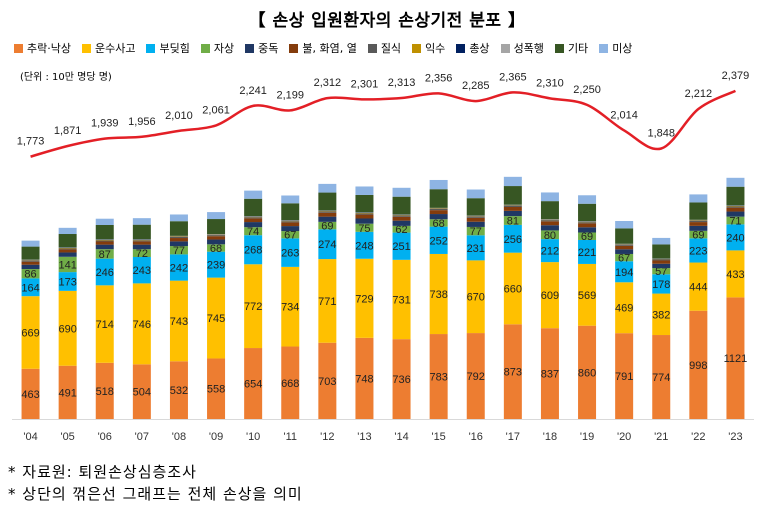  I want to click on data-label: 75, so click(364, 229).